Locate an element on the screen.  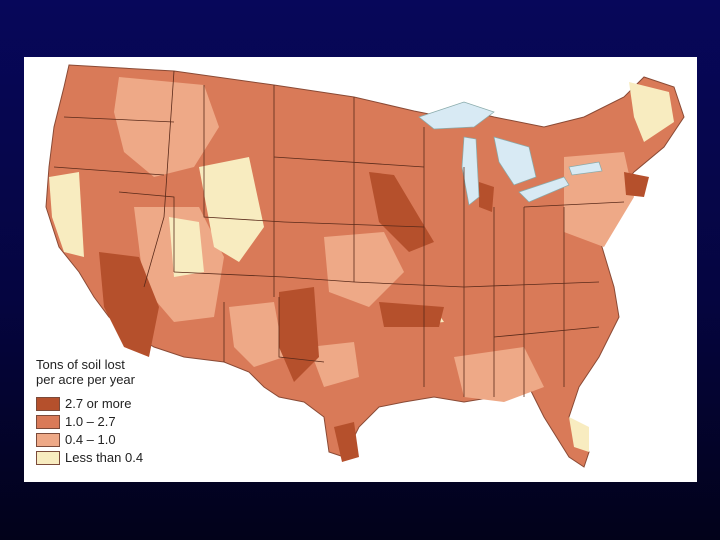
region-low-texas-gulf is located at coordinates (334, 364).